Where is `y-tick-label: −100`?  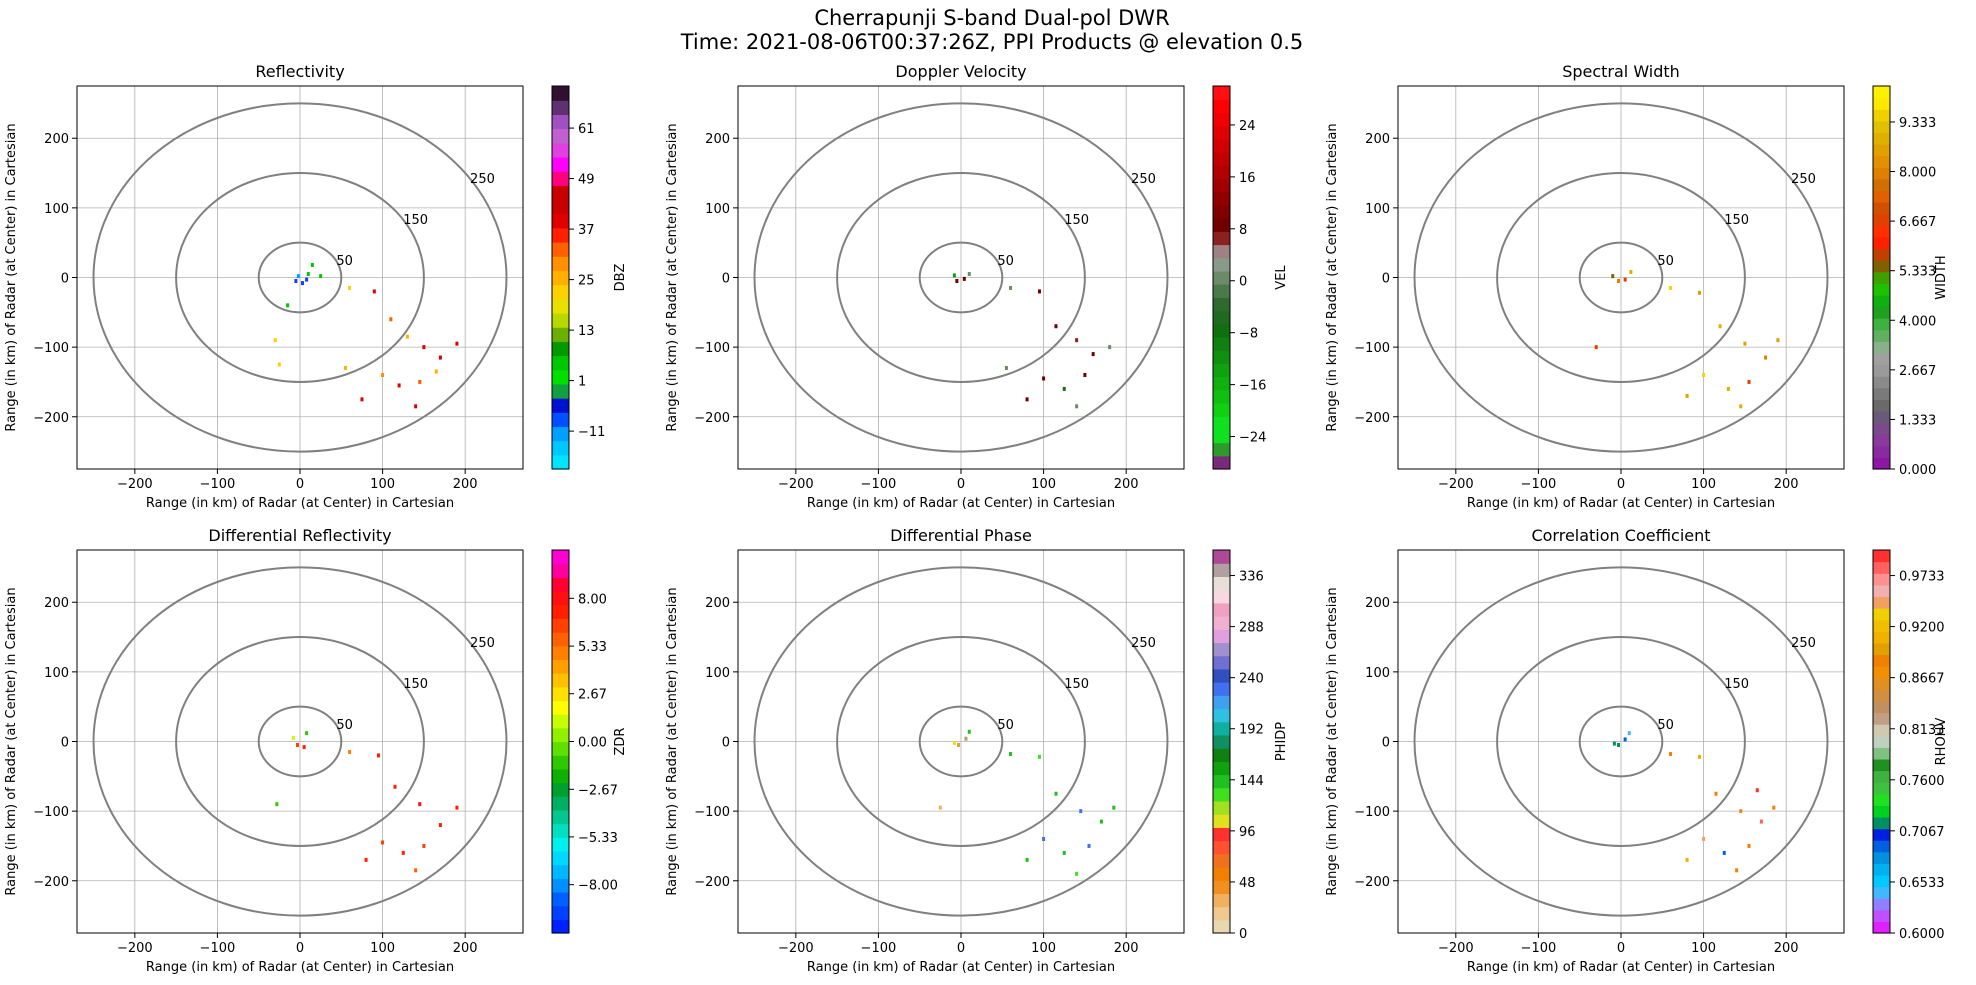
y-tick-label: −100 is located at coordinates (51, 812).